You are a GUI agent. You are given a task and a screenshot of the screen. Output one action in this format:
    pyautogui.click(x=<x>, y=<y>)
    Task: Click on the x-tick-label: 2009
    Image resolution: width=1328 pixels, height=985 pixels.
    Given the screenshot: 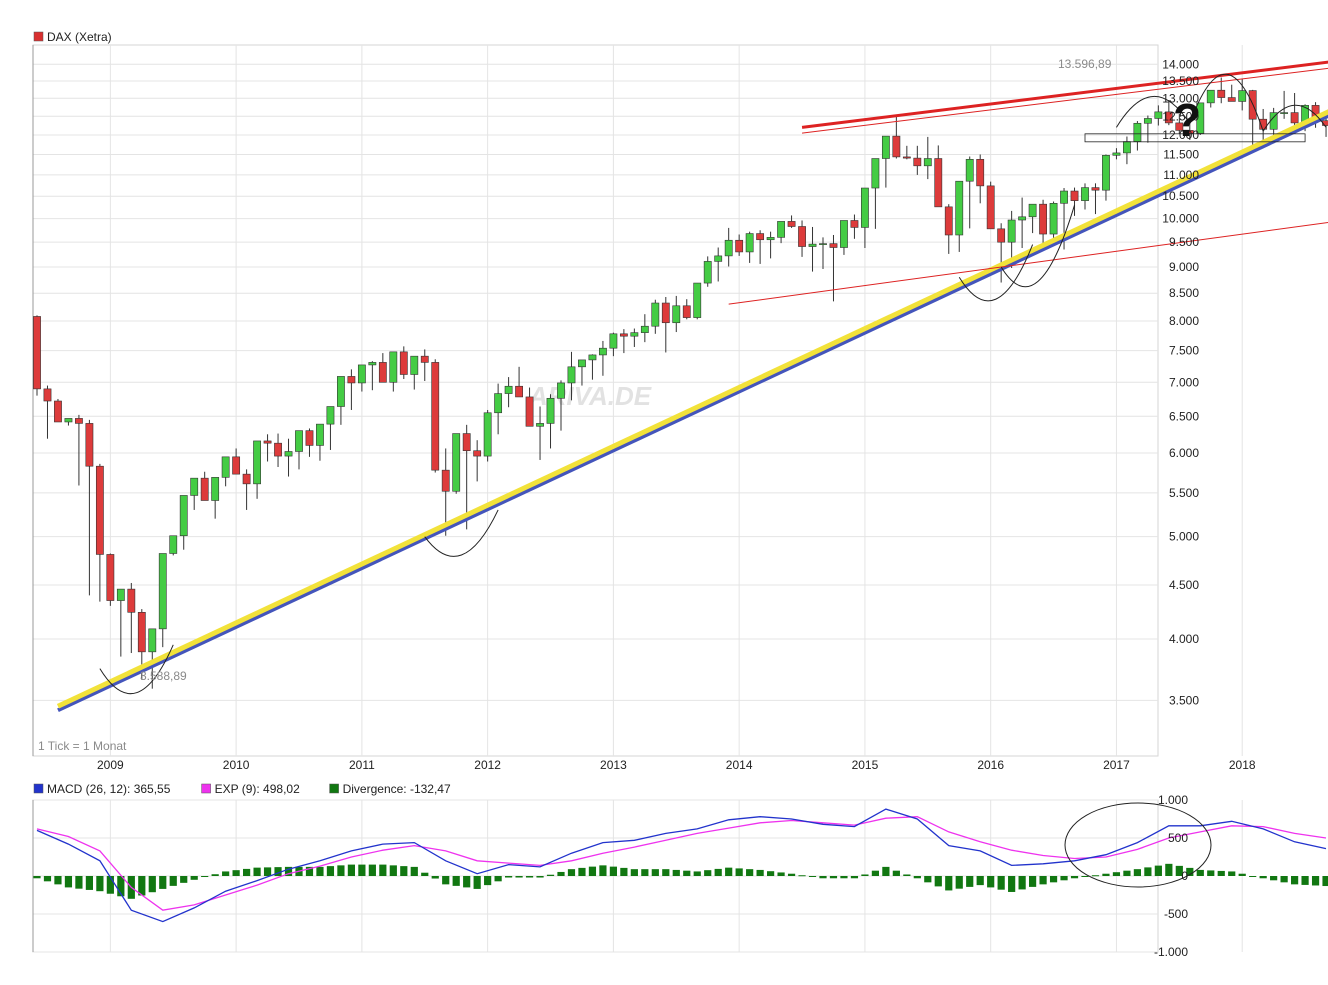 What is the action you would take?
    pyautogui.click(x=110, y=765)
    